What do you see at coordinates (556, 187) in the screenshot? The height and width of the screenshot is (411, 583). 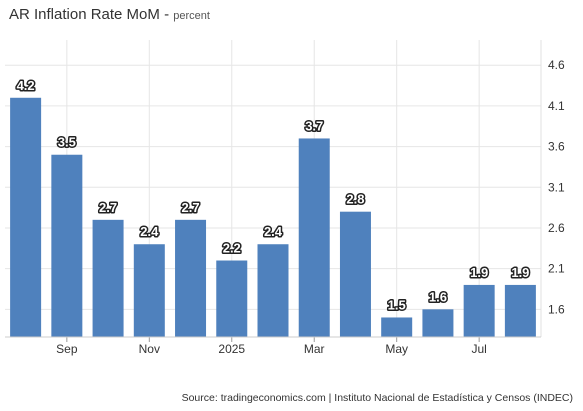 I see `y-tick-label: 3.1` at bounding box center [556, 187].